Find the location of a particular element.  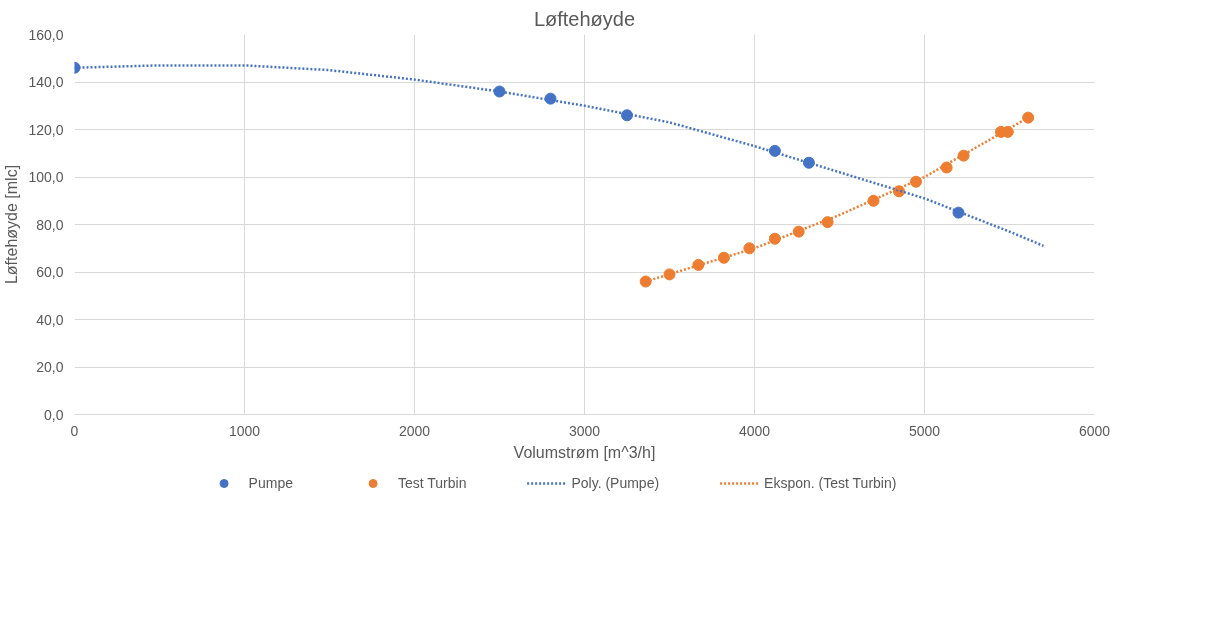

legend-label: Poly. (Pumpe) is located at coordinates (615, 483).